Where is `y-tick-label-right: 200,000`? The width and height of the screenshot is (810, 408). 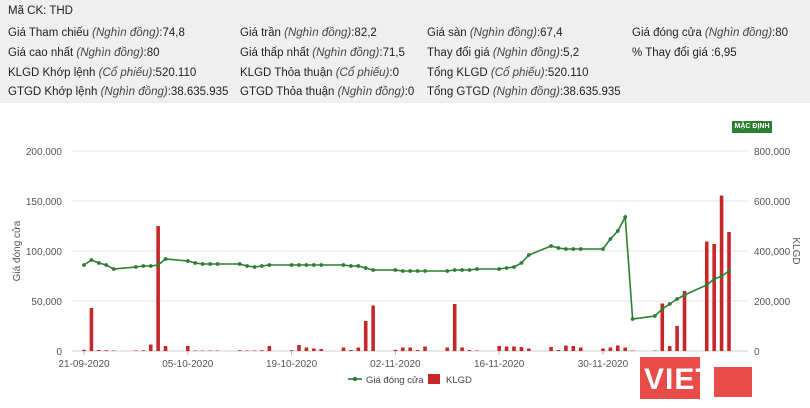 y-tick-label-right: 200,000 is located at coordinates (772, 302).